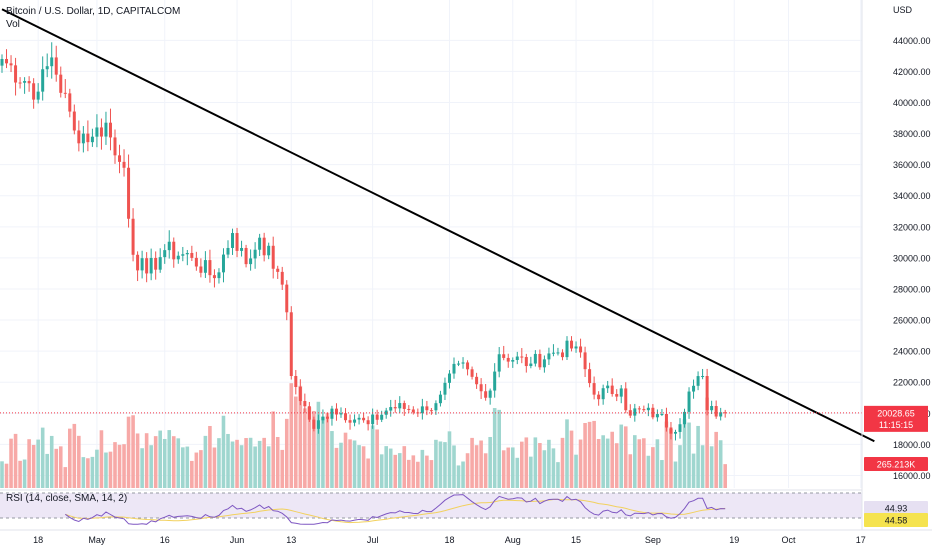 The width and height of the screenshot is (932, 555). Describe the element at coordinates (395, 511) in the screenshot. I see `rsi-sma-line` at that location.